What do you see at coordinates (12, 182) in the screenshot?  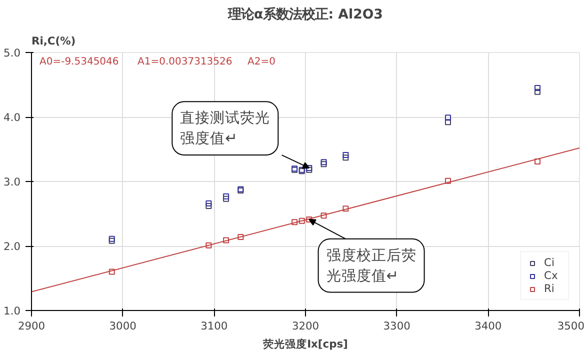 I see `y-tick-label: 3.0` at bounding box center [12, 182].